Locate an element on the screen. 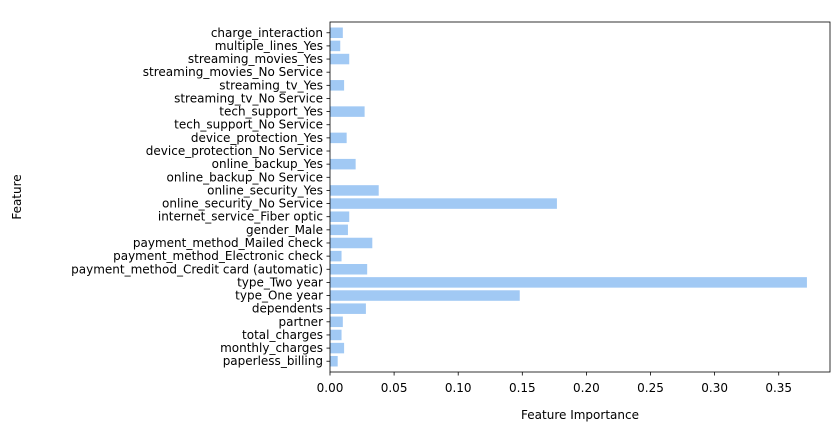 The image size is (837, 432). y-axis-label: Feature is located at coordinates (17, 196).